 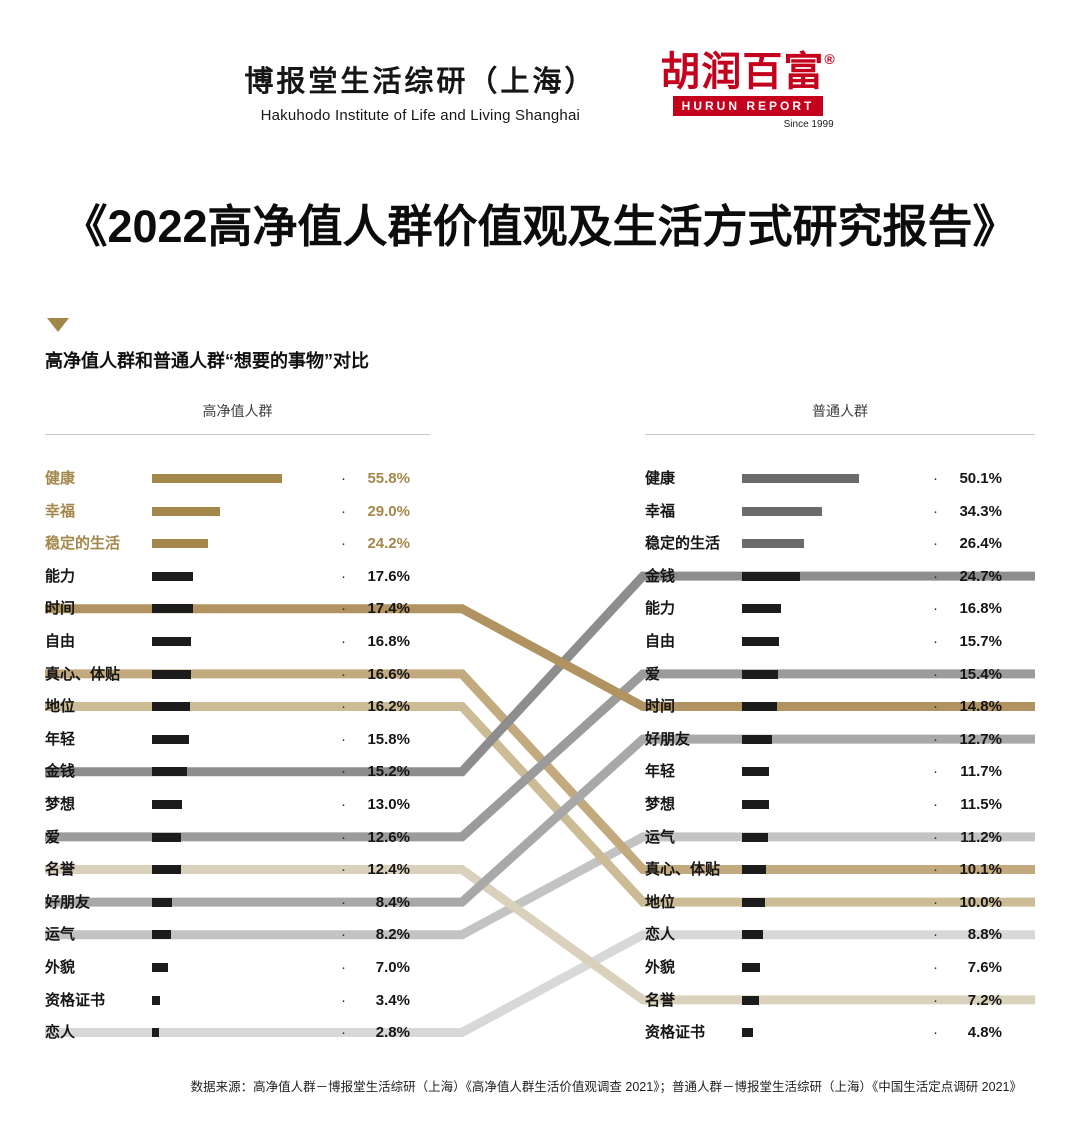 I want to click on right-row-自由: 自由 · 15.7%, so click(x=823, y=641).